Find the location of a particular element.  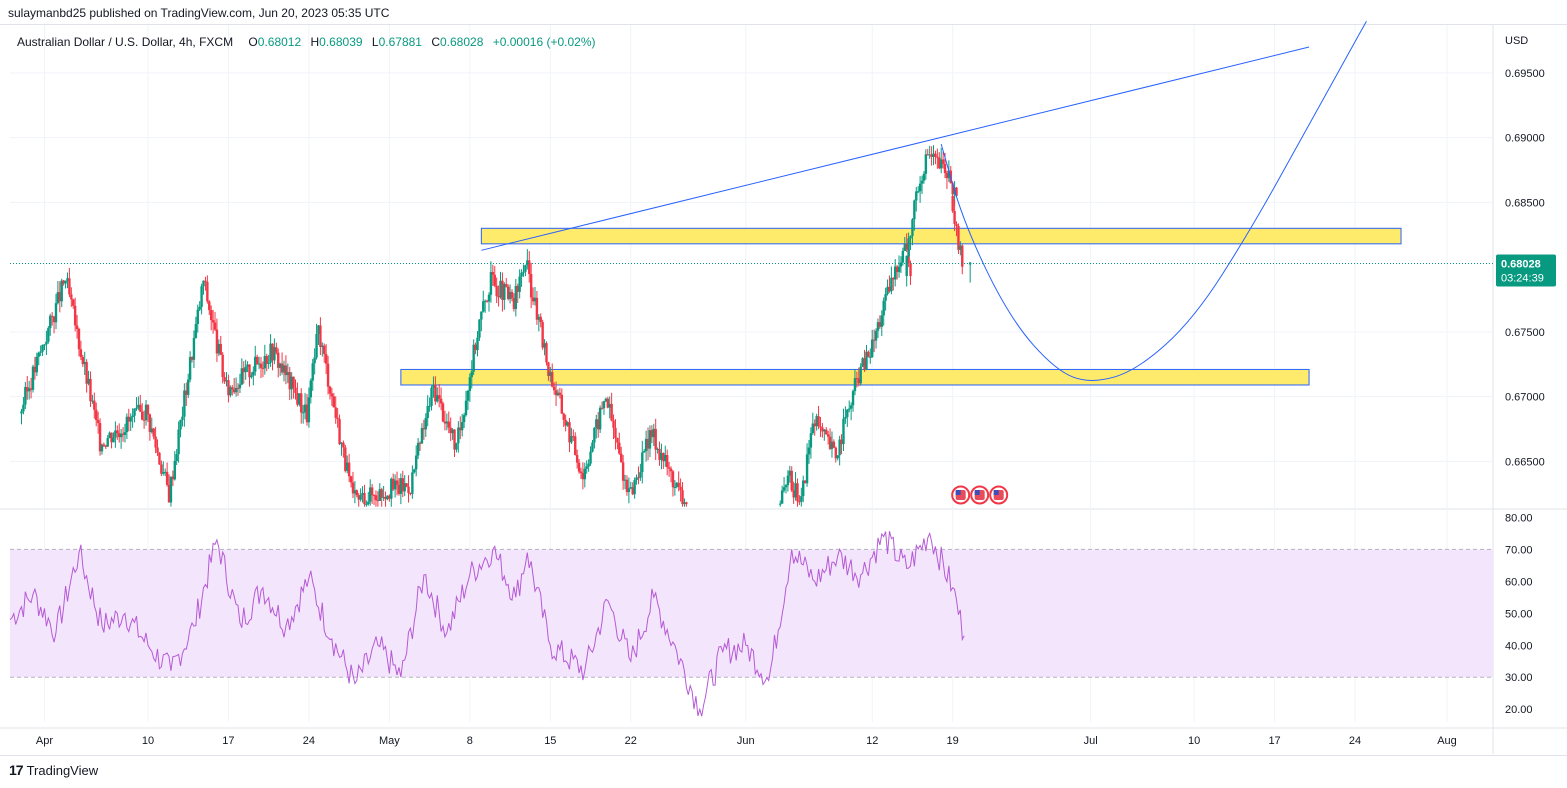

projection-curve is located at coordinates (1153, 200).